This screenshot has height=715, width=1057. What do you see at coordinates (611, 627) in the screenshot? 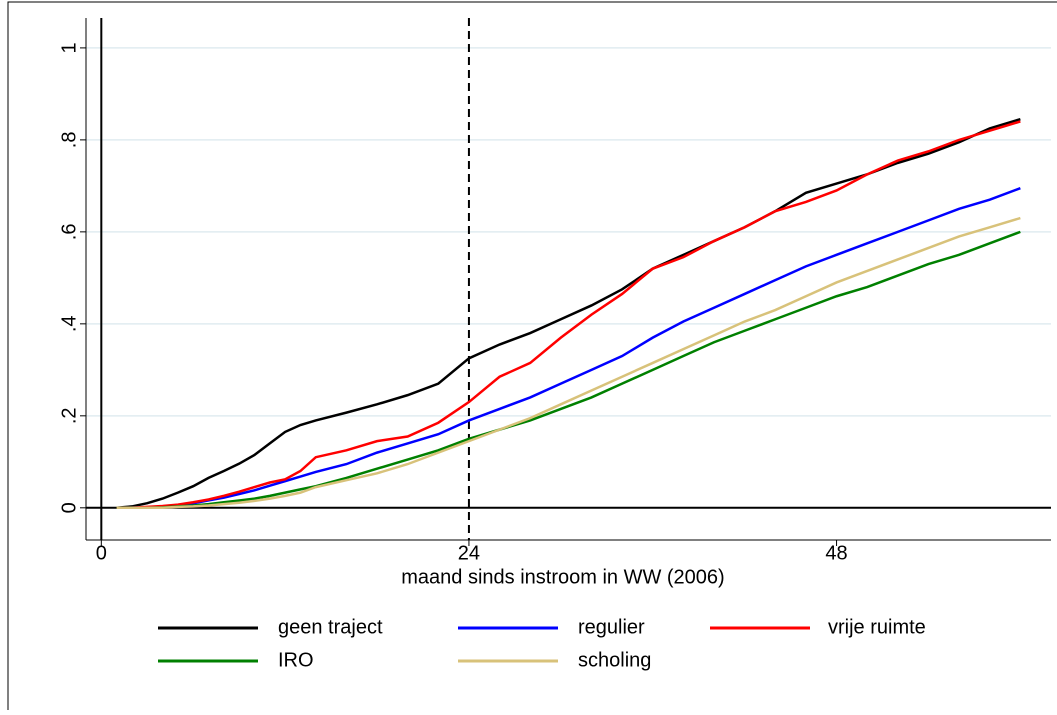
I see `legend-label: regulier` at bounding box center [611, 627].